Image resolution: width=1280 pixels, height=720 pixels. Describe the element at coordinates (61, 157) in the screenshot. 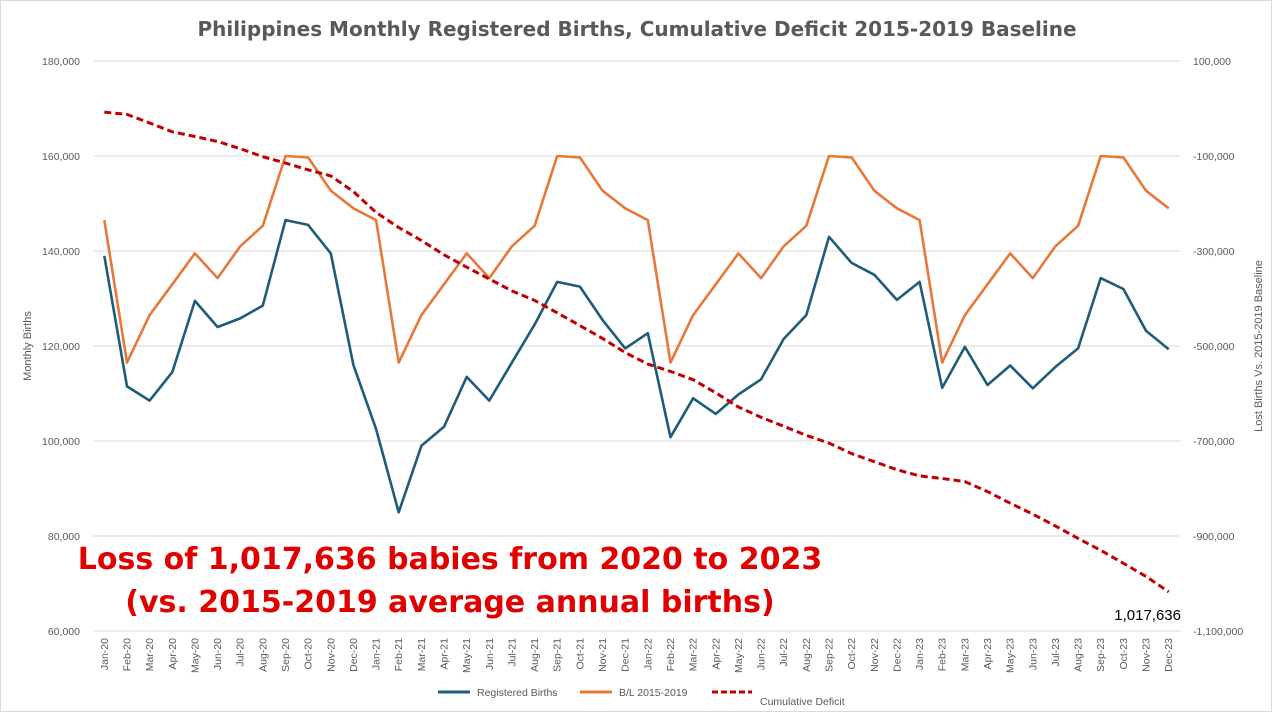

I see `left-tick-label: 160,000` at that location.